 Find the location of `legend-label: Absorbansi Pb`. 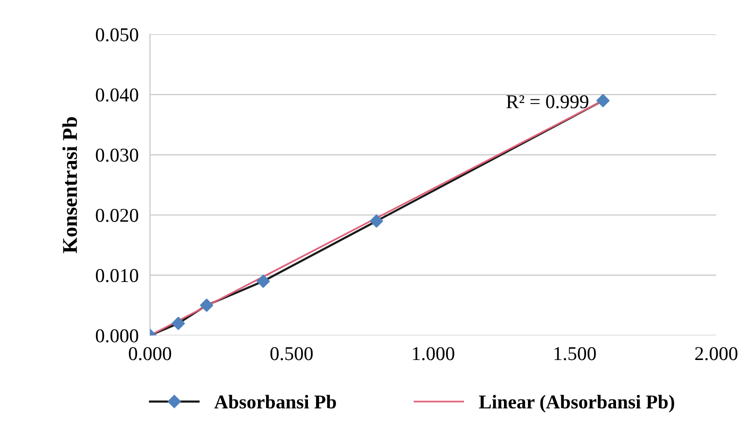

legend-label: Absorbansi Pb is located at coordinates (275, 401).